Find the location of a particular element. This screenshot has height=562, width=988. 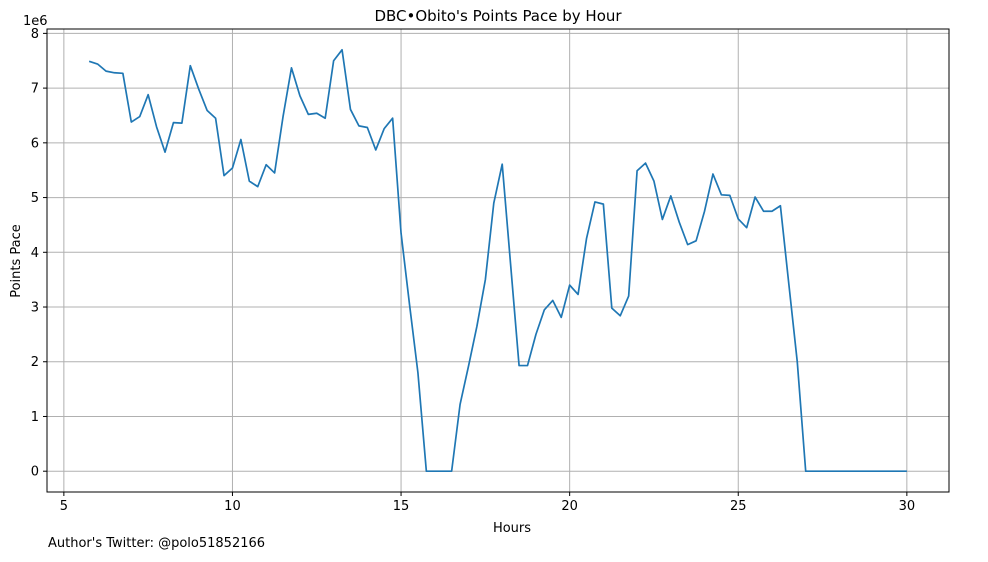

y-axis-label: Points Pace is located at coordinates (16, 261).